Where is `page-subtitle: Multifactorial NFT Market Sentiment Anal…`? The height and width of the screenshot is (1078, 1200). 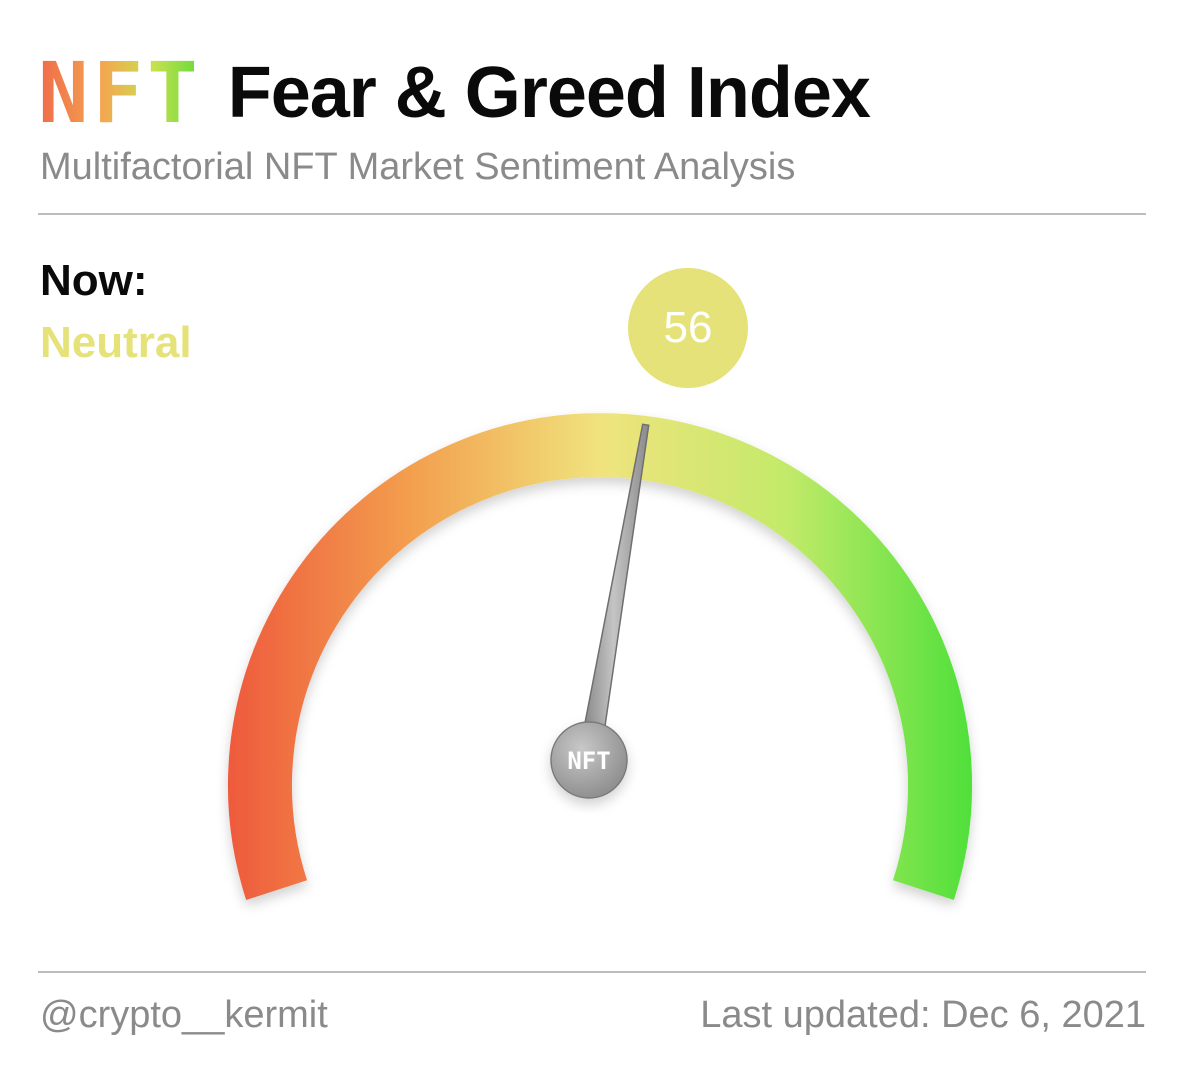 page-subtitle: Multifactorial NFT Market Sentiment Anal… is located at coordinates (418, 167).